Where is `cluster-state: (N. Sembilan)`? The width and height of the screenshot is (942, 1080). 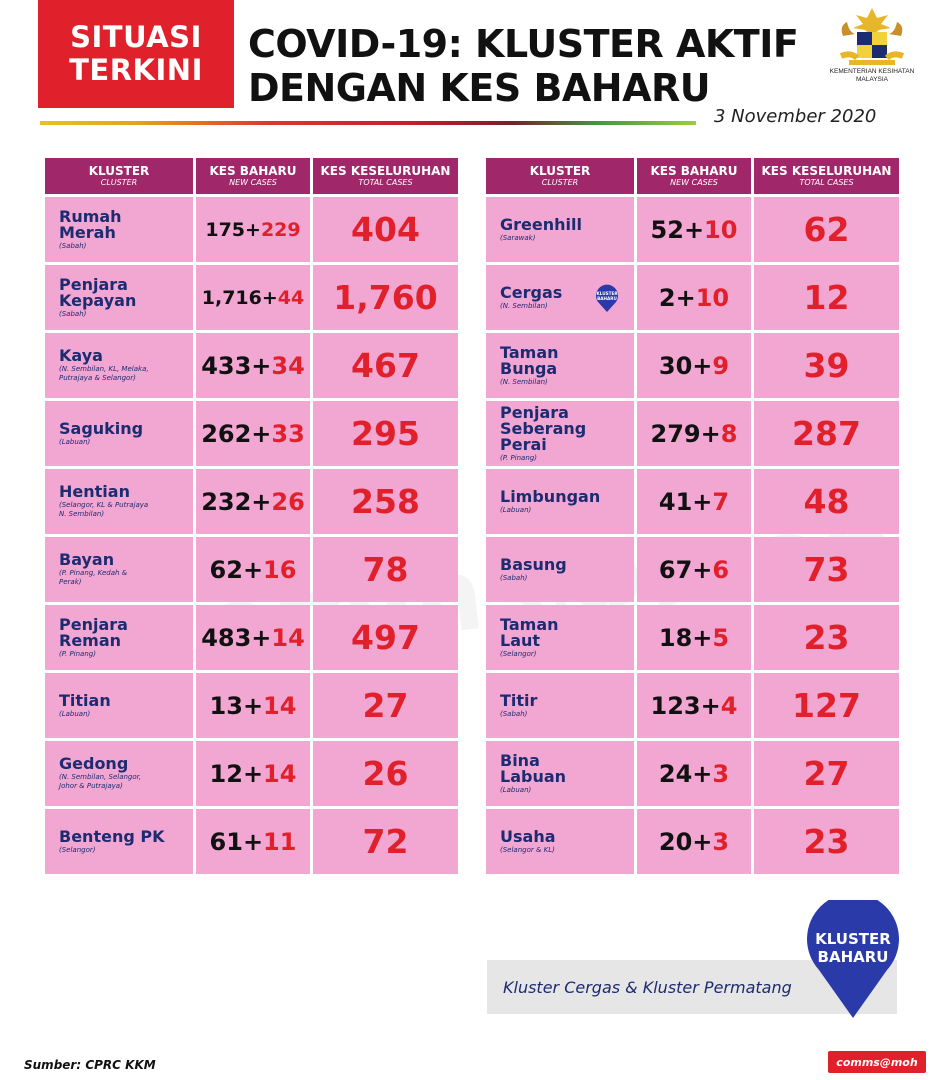 cluster-state: (N. Sembilan) is located at coordinates (524, 381).